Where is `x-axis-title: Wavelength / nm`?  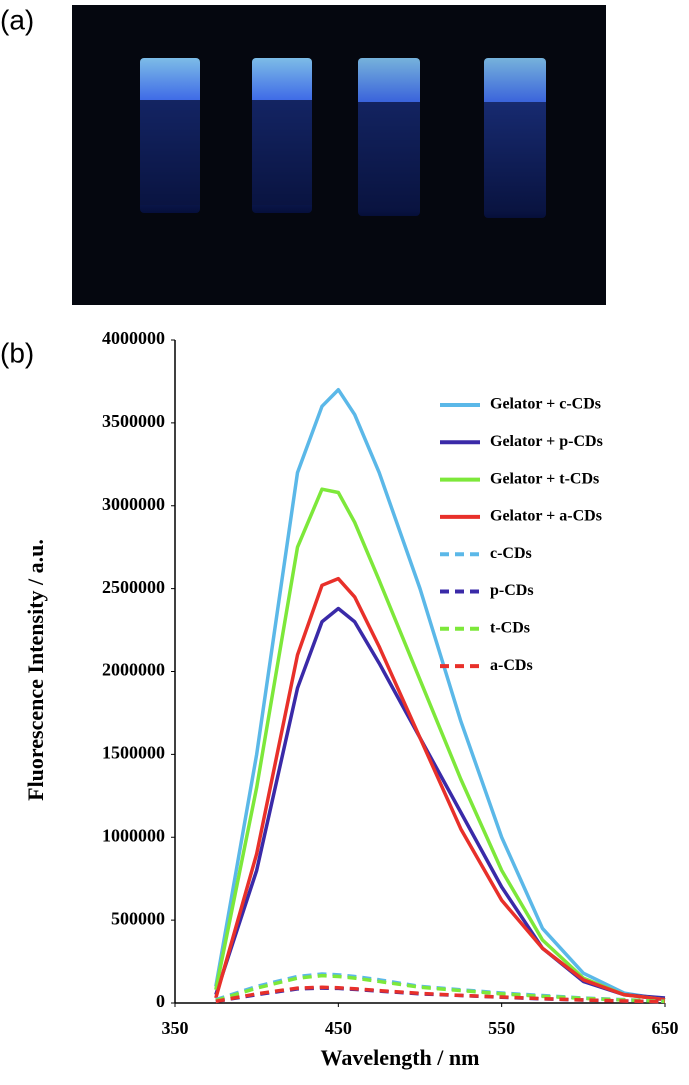 x-axis-title: Wavelength / nm is located at coordinates (400, 1057).